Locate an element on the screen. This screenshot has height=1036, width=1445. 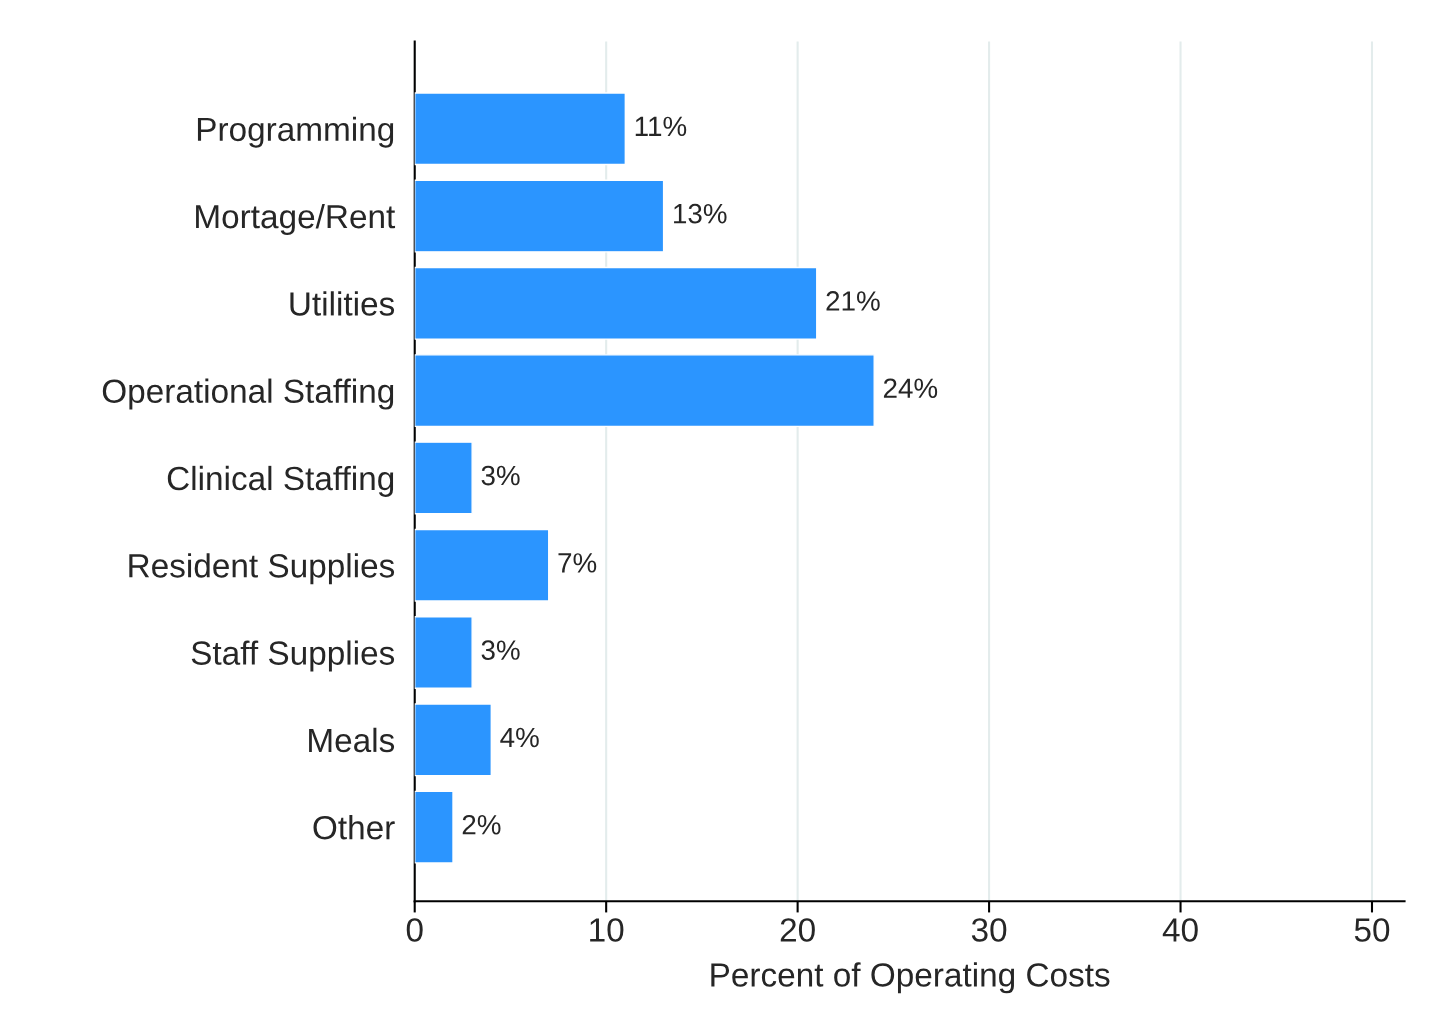
data-label: 21% is located at coordinates (853, 301).